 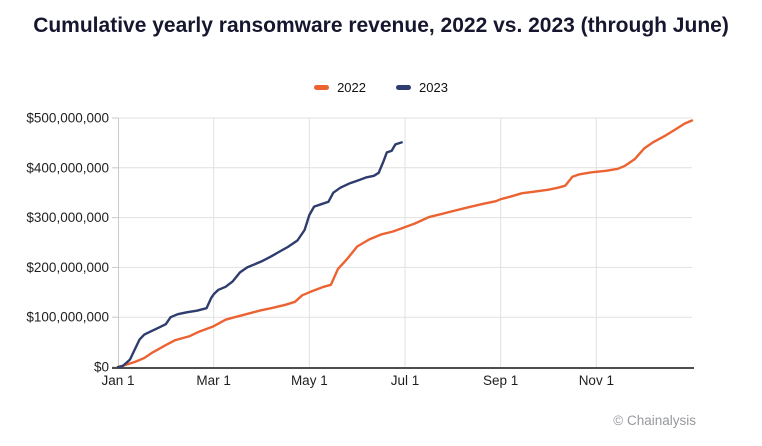 What do you see at coordinates (67, 317) in the screenshot?
I see `y-tick-label: $100,000,000` at bounding box center [67, 317].